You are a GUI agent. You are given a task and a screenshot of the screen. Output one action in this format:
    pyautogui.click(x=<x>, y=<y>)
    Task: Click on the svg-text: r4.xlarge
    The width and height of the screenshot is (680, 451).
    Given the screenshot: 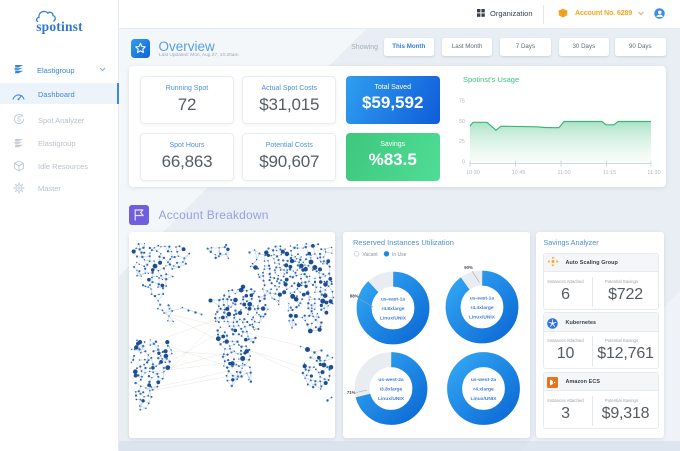 What is the action you would take?
    pyautogui.click(x=483, y=389)
    